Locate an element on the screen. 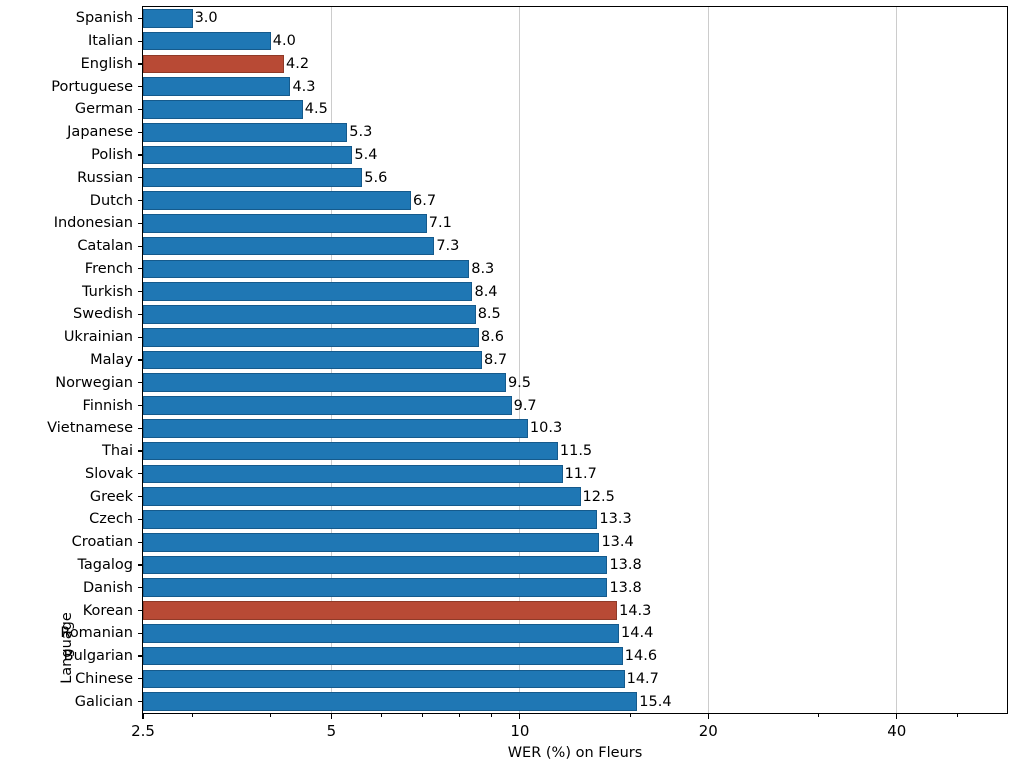  x-axis-tick-label: 20 is located at coordinates (708, 731).